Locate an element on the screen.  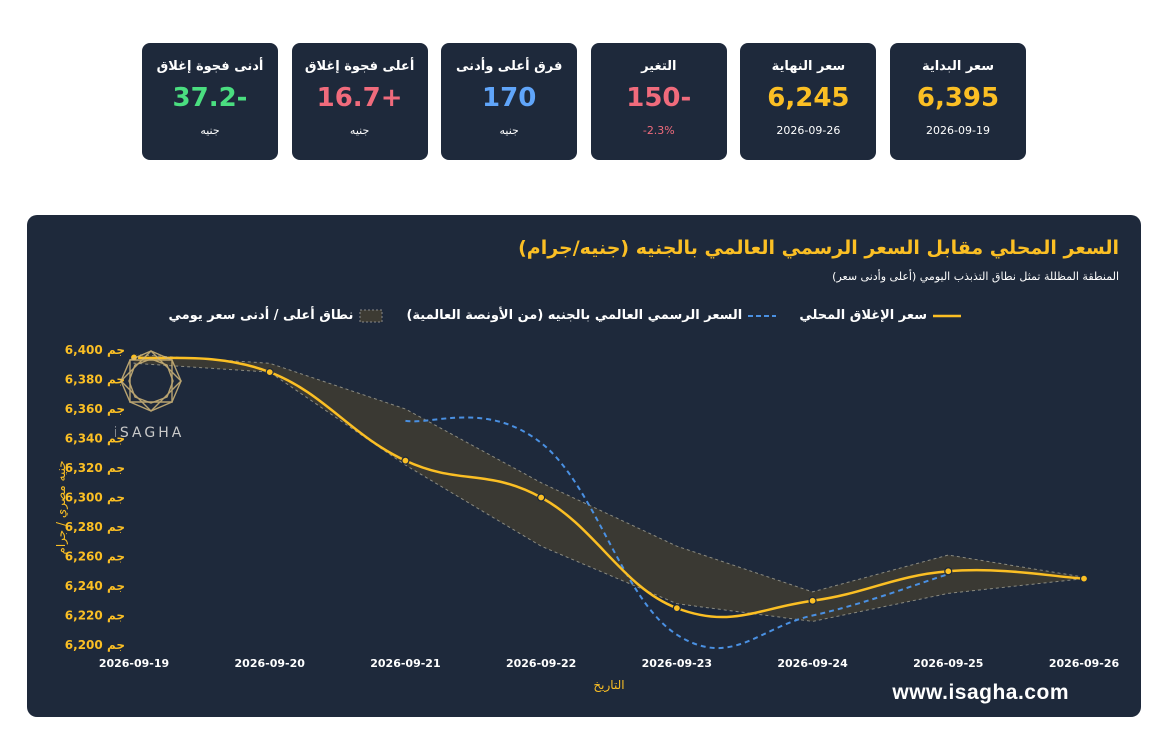
legend-label-range-band: نطاق أعلى / أدنى سعر يومي is located at coordinates (261, 315).